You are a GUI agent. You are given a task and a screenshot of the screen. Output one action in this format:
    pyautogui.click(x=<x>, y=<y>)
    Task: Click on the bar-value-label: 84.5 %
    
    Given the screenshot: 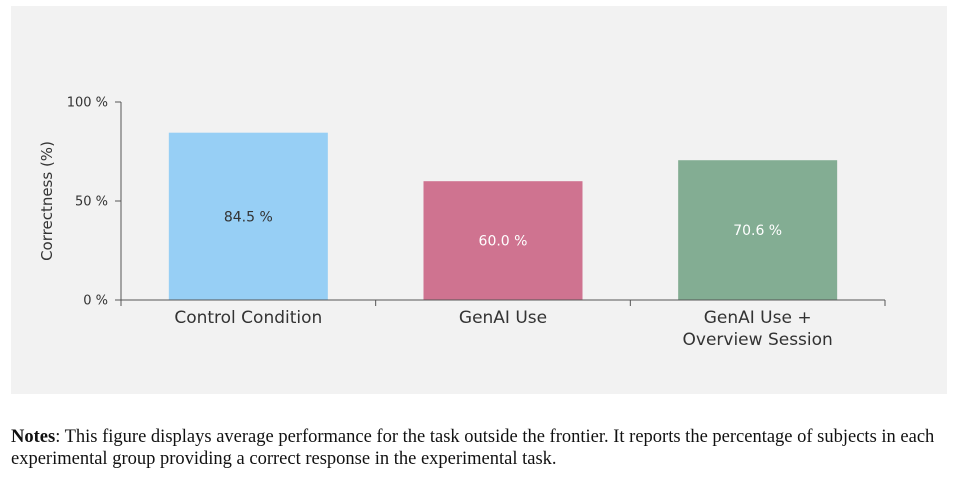 What is the action you would take?
    pyautogui.click(x=248, y=217)
    